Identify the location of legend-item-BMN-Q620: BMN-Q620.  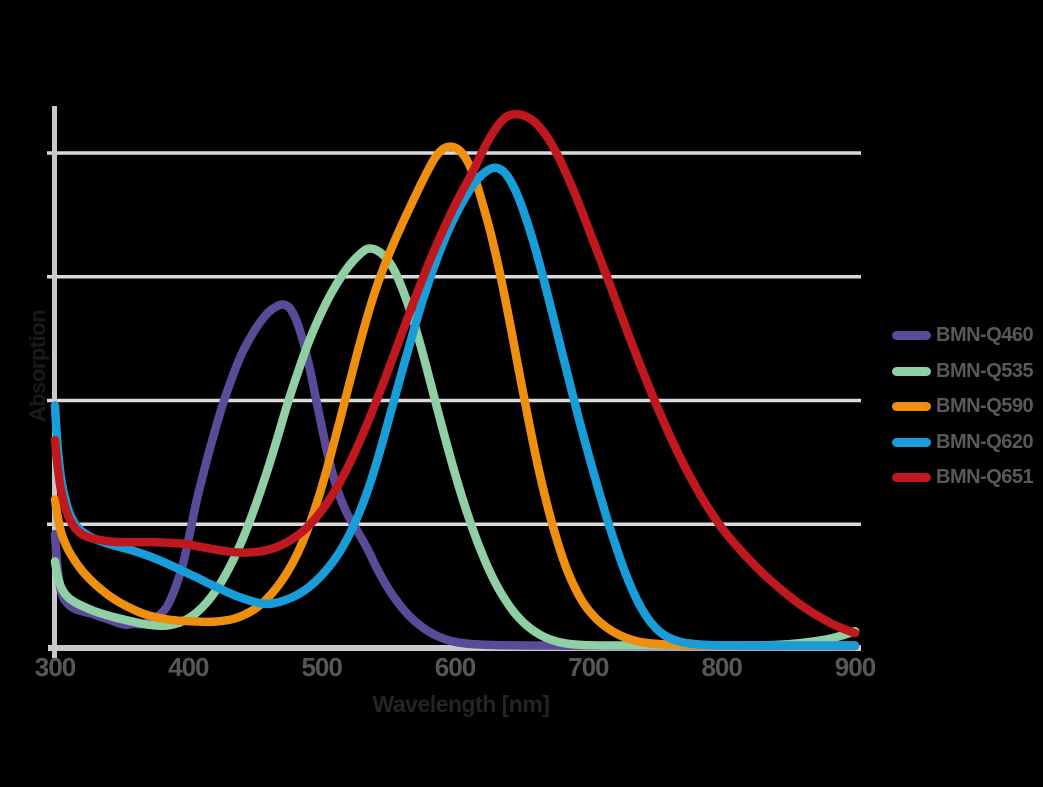
(963, 442).